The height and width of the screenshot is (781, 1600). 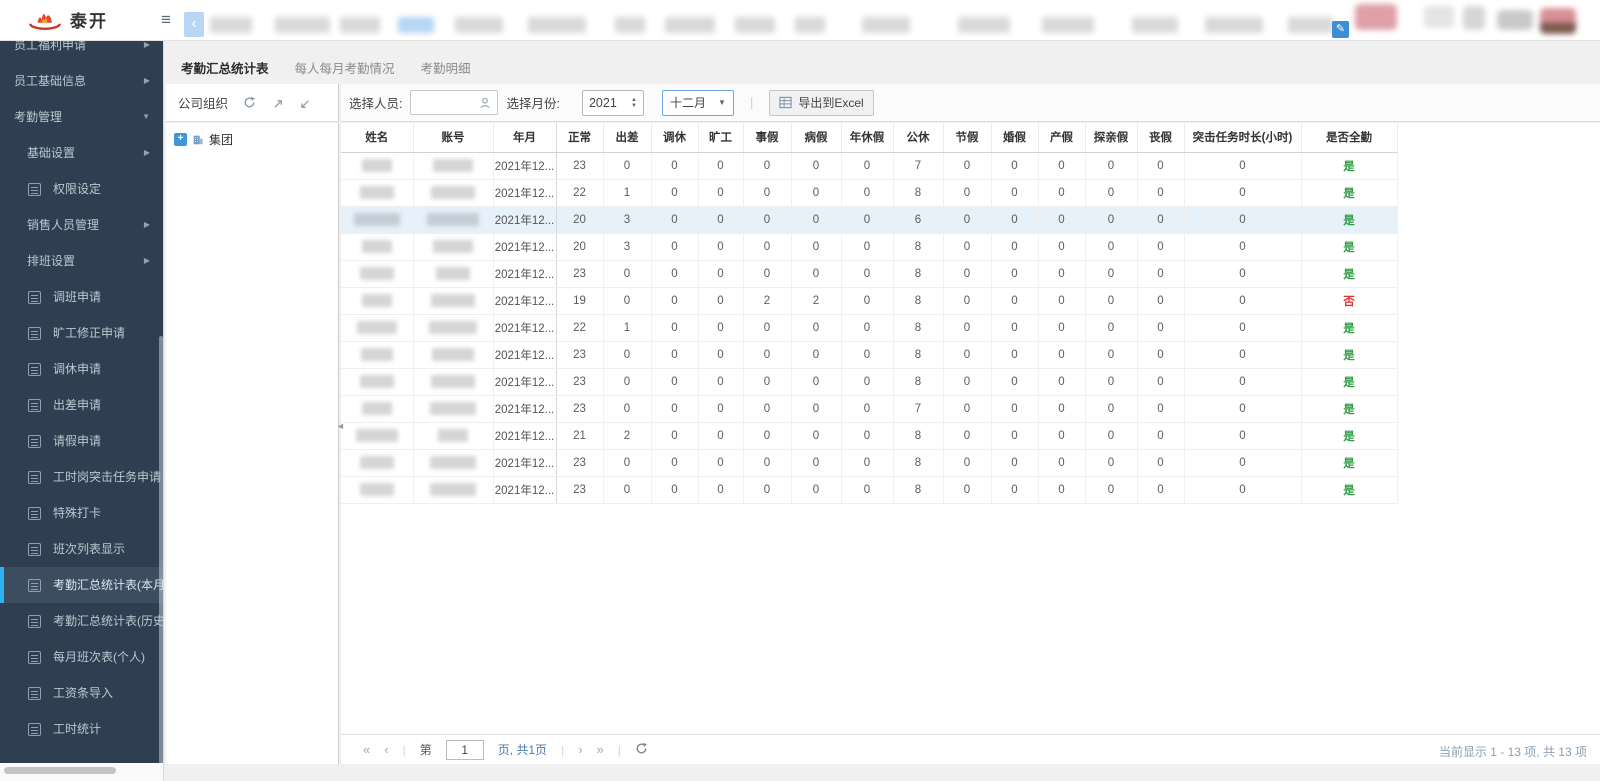 What do you see at coordinates (869, 436) in the screenshot?
I see `table-row: 2021年12... 21 2 0 0 0 0 0 8 0 0 0 0 0 0 是` at bounding box center [869, 436].